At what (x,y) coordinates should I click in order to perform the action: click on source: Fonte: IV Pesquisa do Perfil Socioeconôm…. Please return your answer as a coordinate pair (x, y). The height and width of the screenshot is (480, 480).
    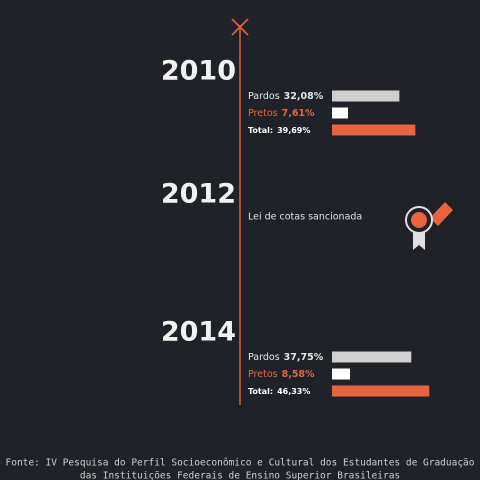
    Looking at the image, I should click on (240, 463).